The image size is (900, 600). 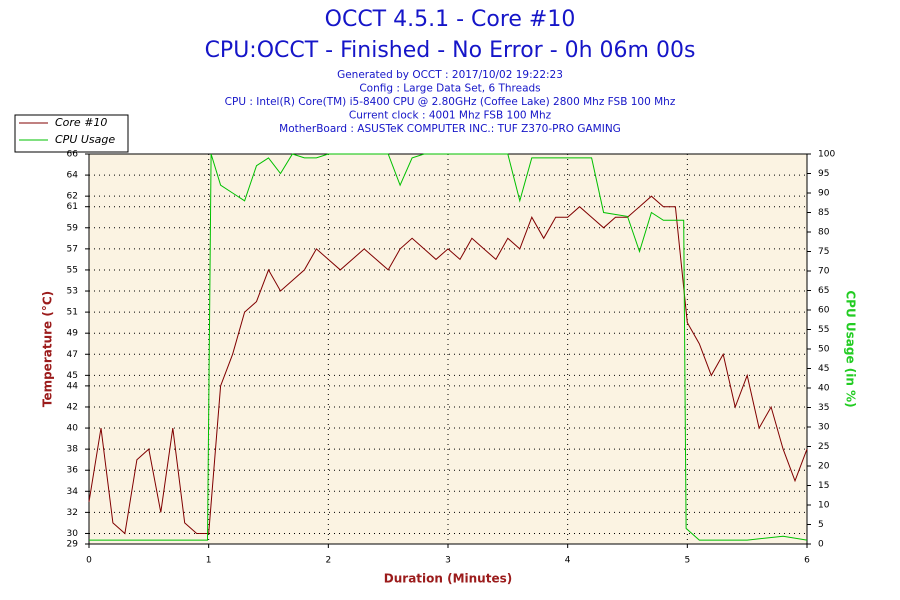 I want to click on y2-tick-label: 50, so click(x=824, y=350).